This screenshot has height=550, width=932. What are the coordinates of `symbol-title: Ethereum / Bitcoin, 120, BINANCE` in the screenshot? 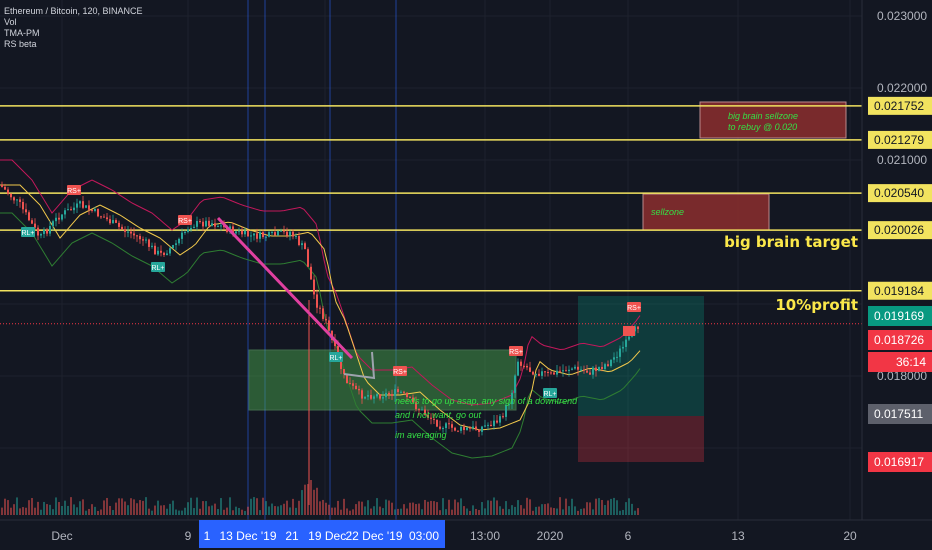 It's located at (73, 11).